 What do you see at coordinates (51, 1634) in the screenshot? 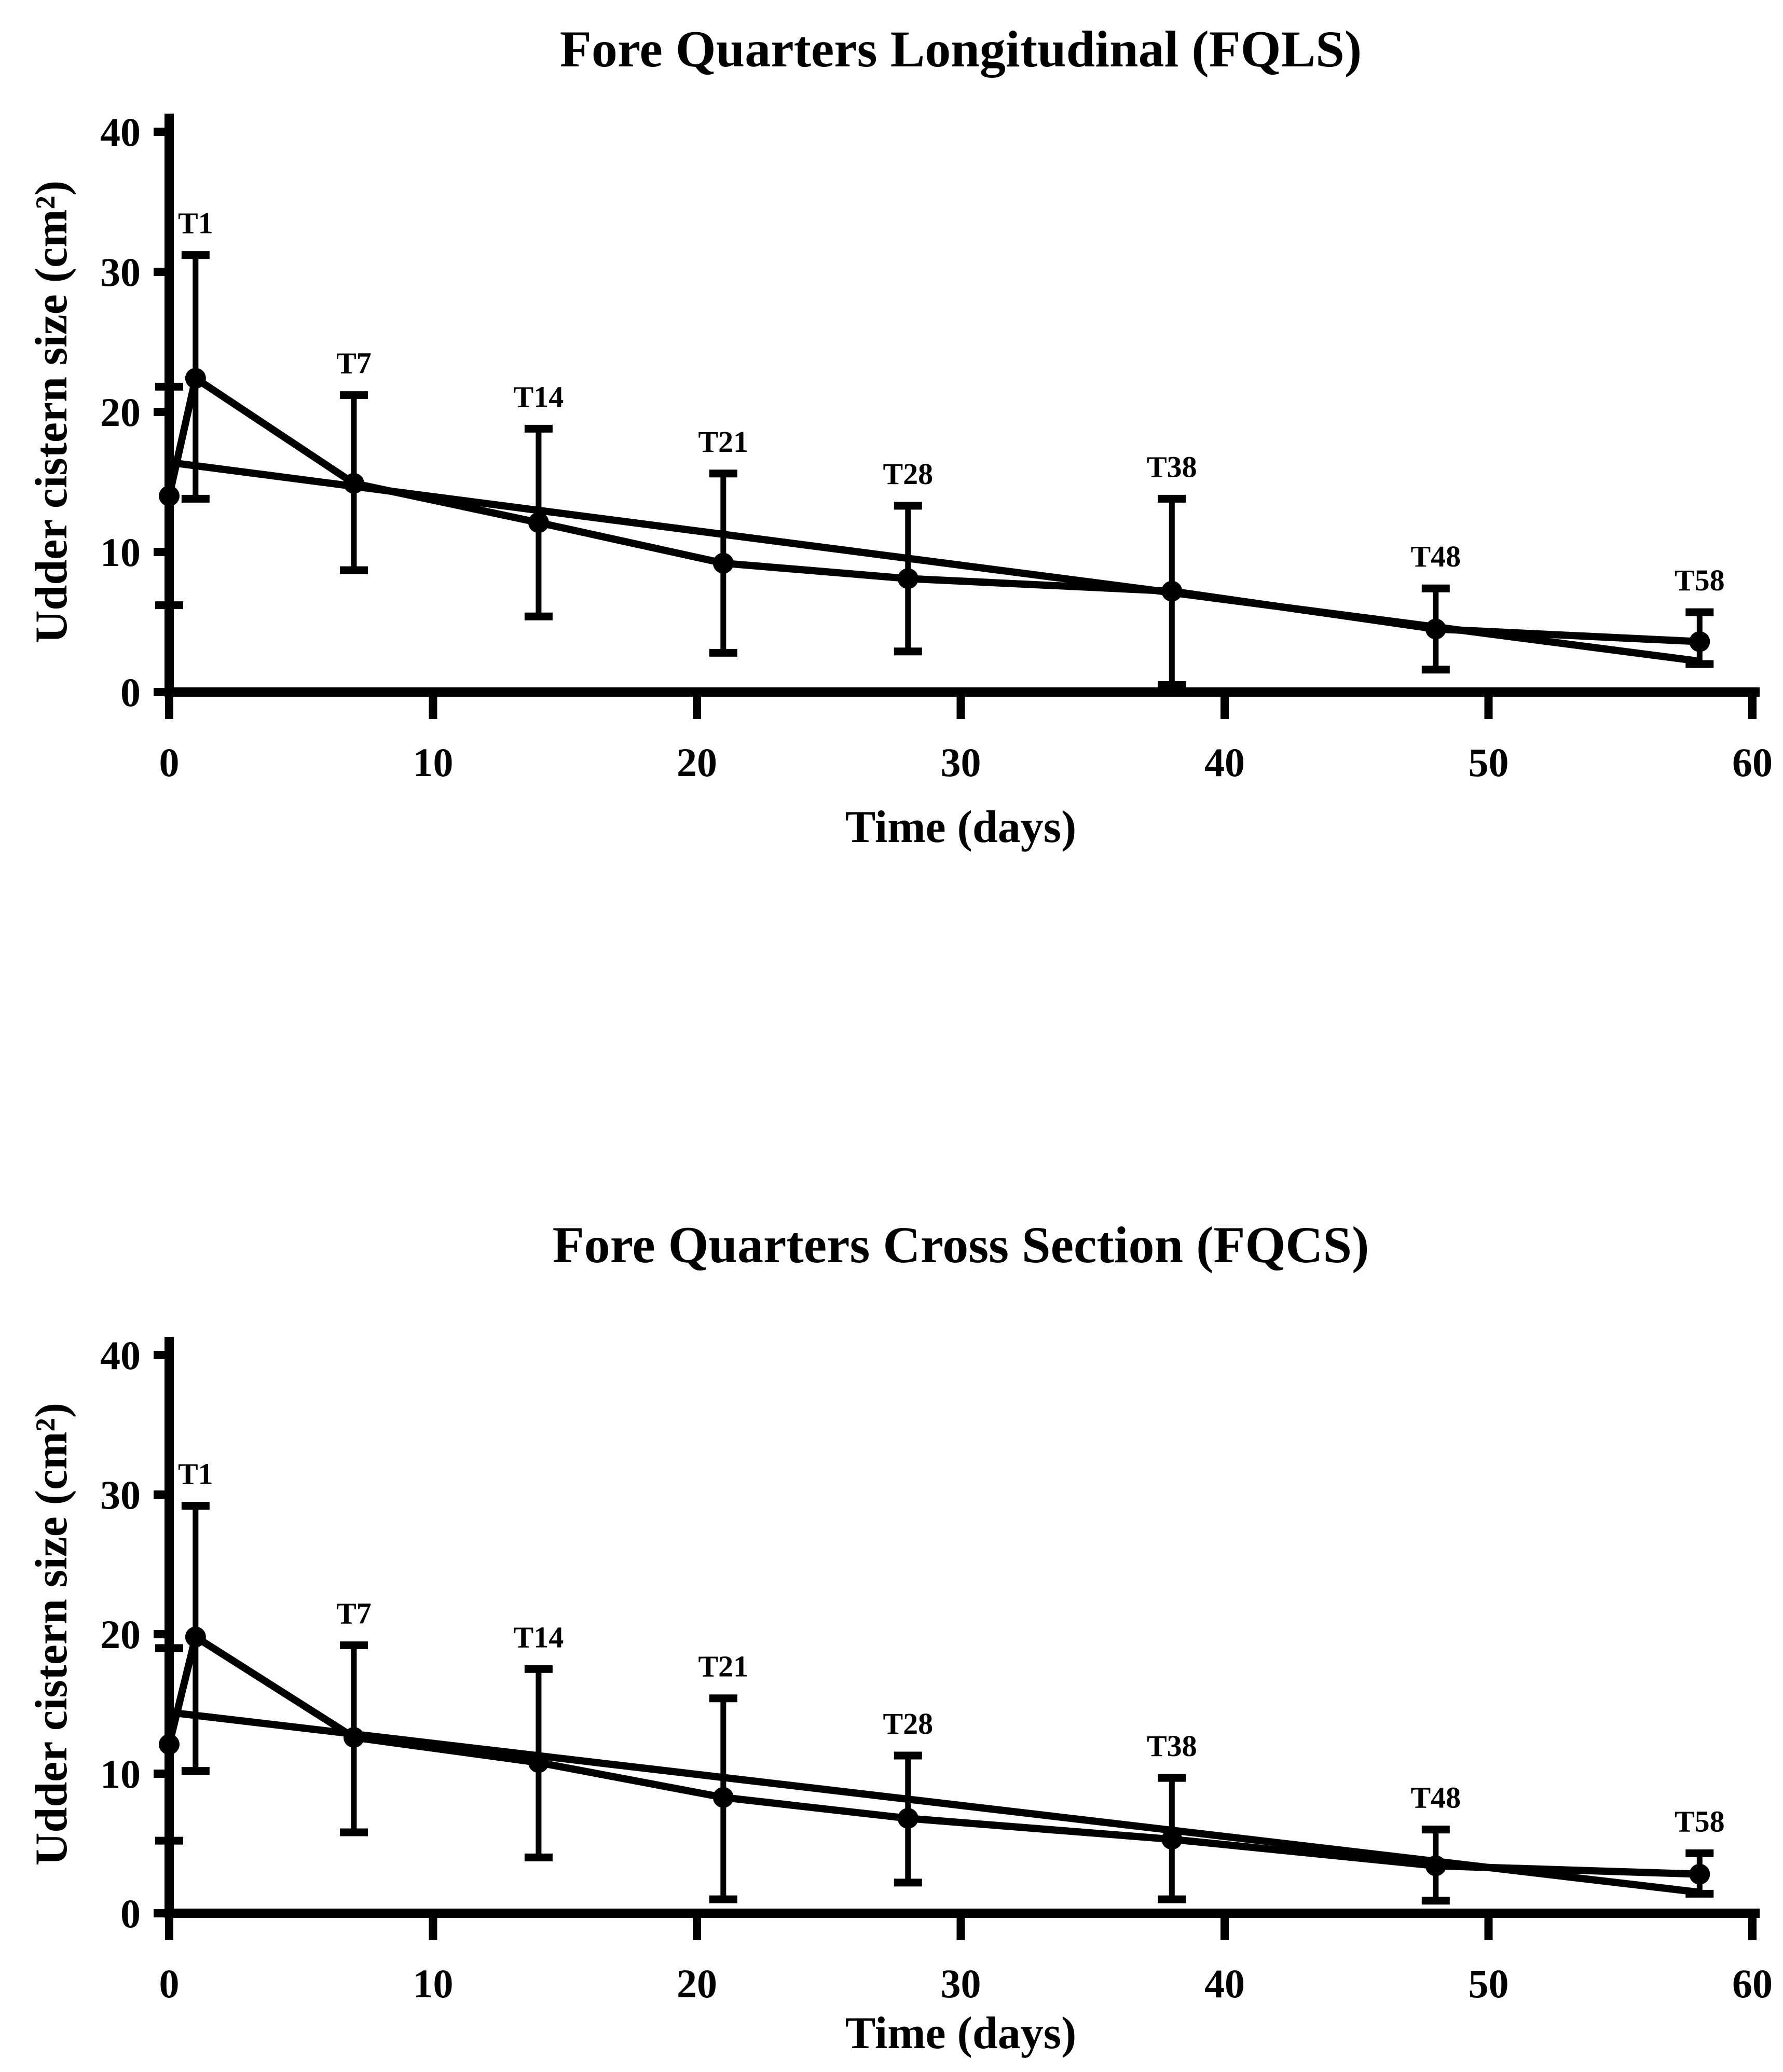
I see `y-axis-title-fqcs: Udder cistern size (cm²)` at bounding box center [51, 1634].